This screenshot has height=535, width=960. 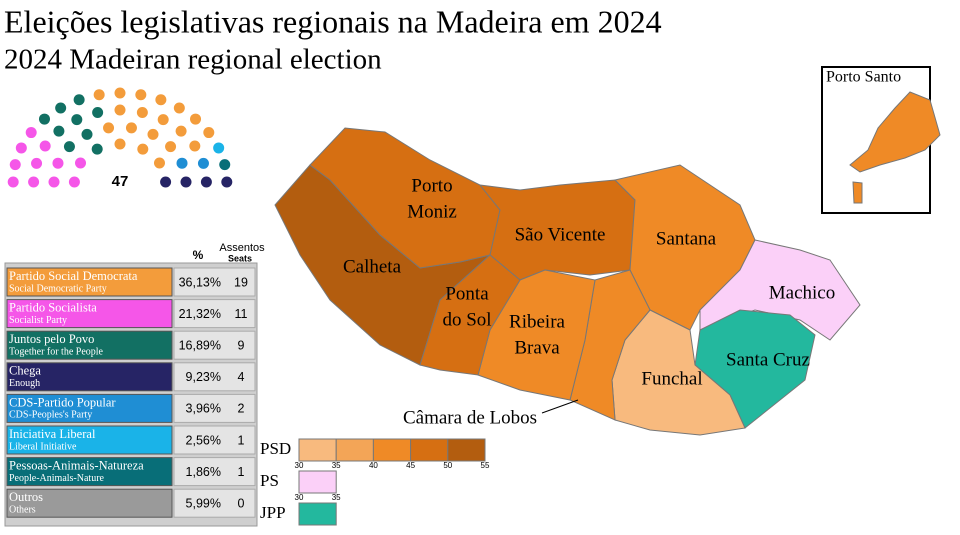 What do you see at coordinates (38, 320) in the screenshot?
I see `party-name-en: Socialist Party` at bounding box center [38, 320].